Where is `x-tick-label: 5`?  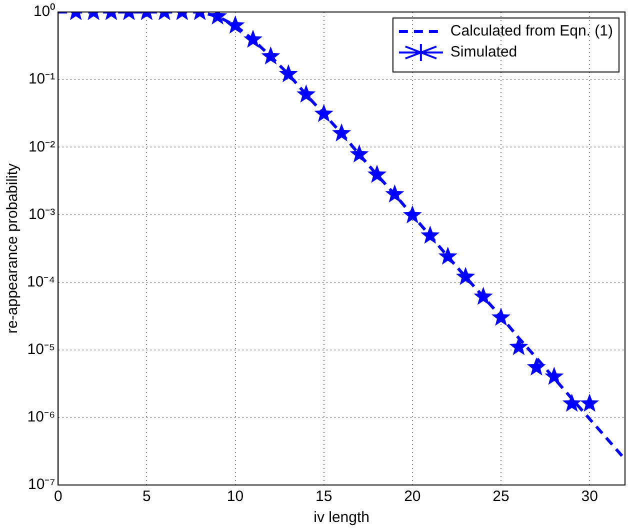
x-tick-label: 5 is located at coordinates (146, 497).